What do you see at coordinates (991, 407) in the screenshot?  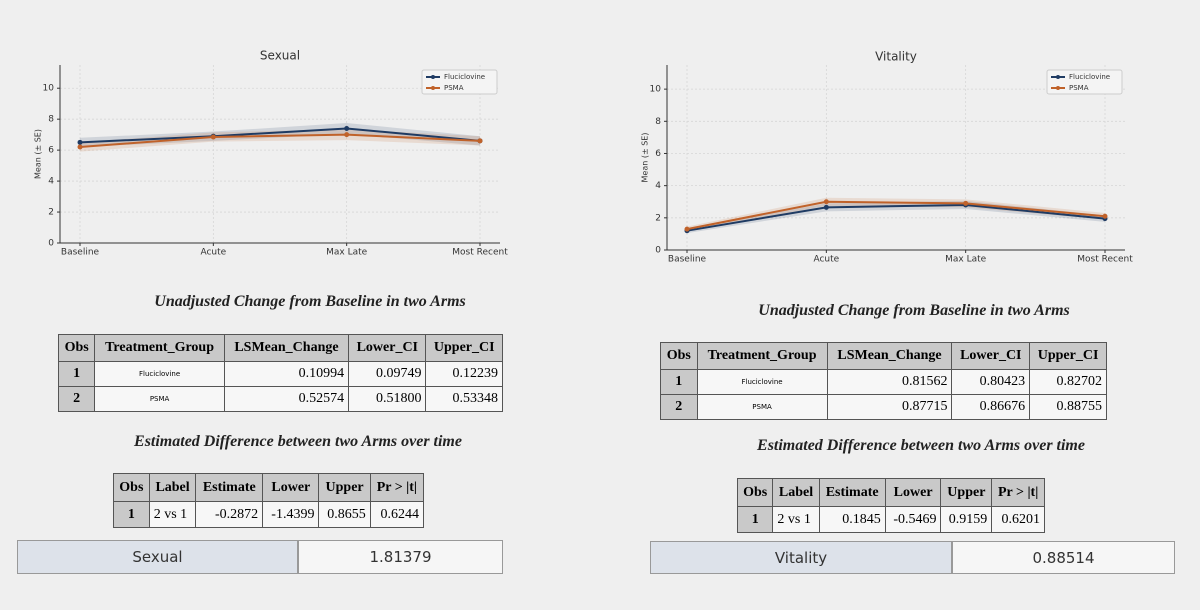 I see `table-cell: 0.86676` at bounding box center [991, 407].